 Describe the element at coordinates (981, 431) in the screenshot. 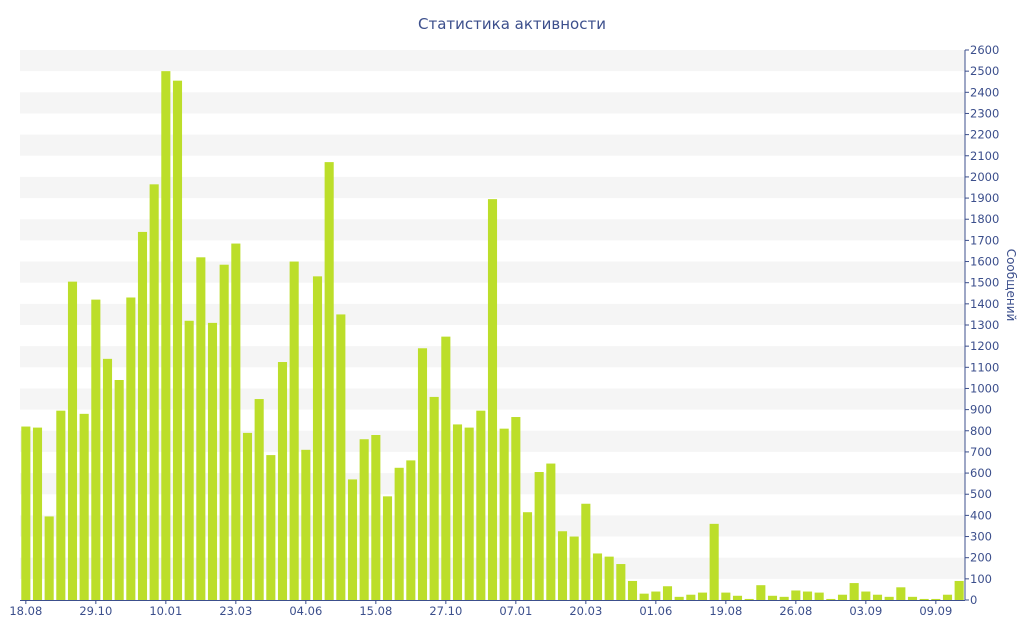

I see `y-tick-label: 800` at that location.